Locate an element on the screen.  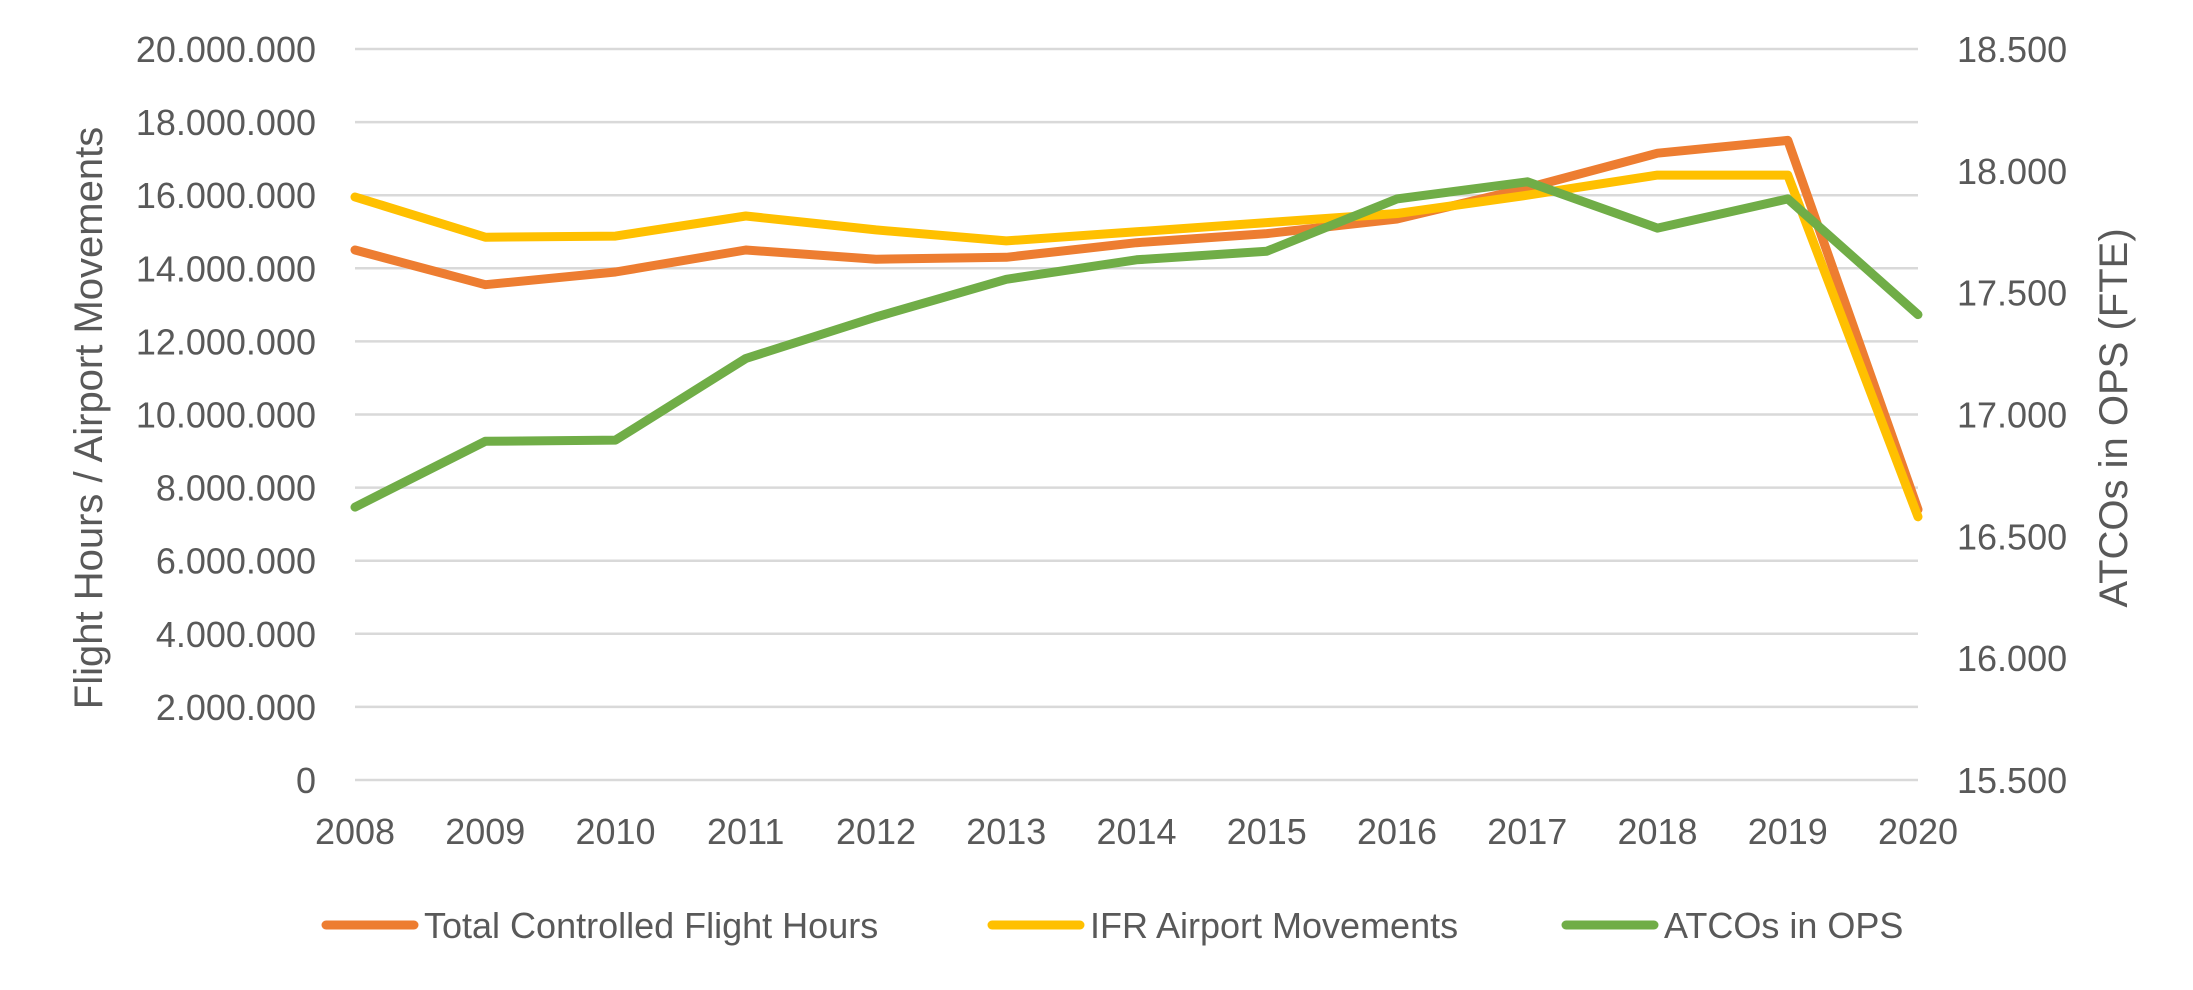
left-tick-label: 0 is located at coordinates (306, 780).